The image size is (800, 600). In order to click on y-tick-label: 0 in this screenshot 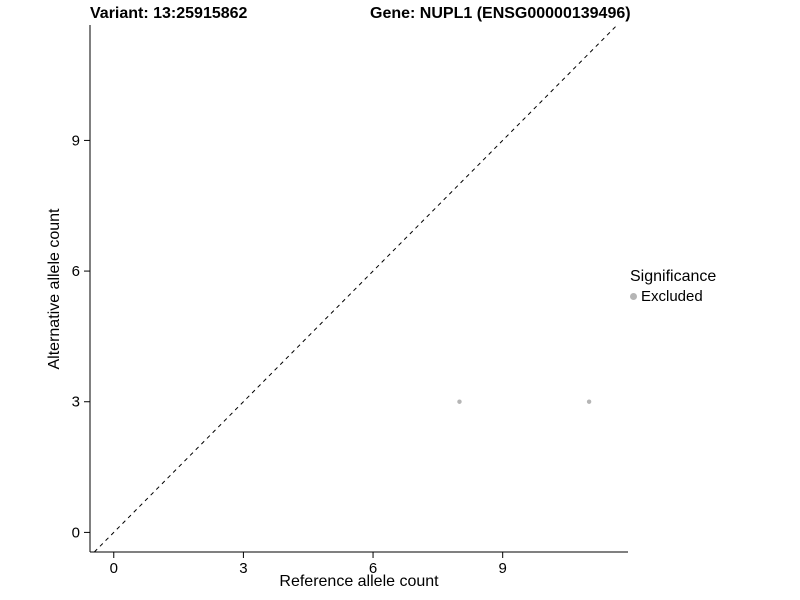, I will do `click(76, 532)`.